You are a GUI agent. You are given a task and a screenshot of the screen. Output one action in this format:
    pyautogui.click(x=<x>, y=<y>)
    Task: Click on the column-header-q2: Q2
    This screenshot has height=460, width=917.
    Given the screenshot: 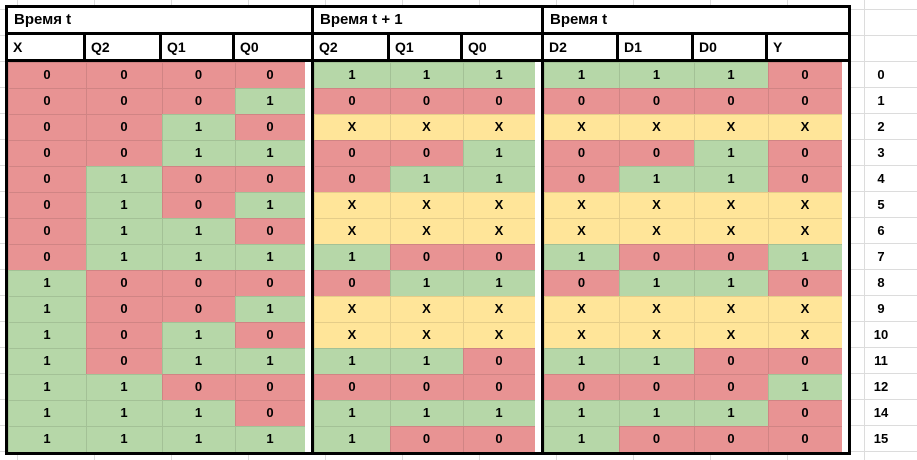 What is the action you would take?
    pyautogui.click(x=352, y=47)
    